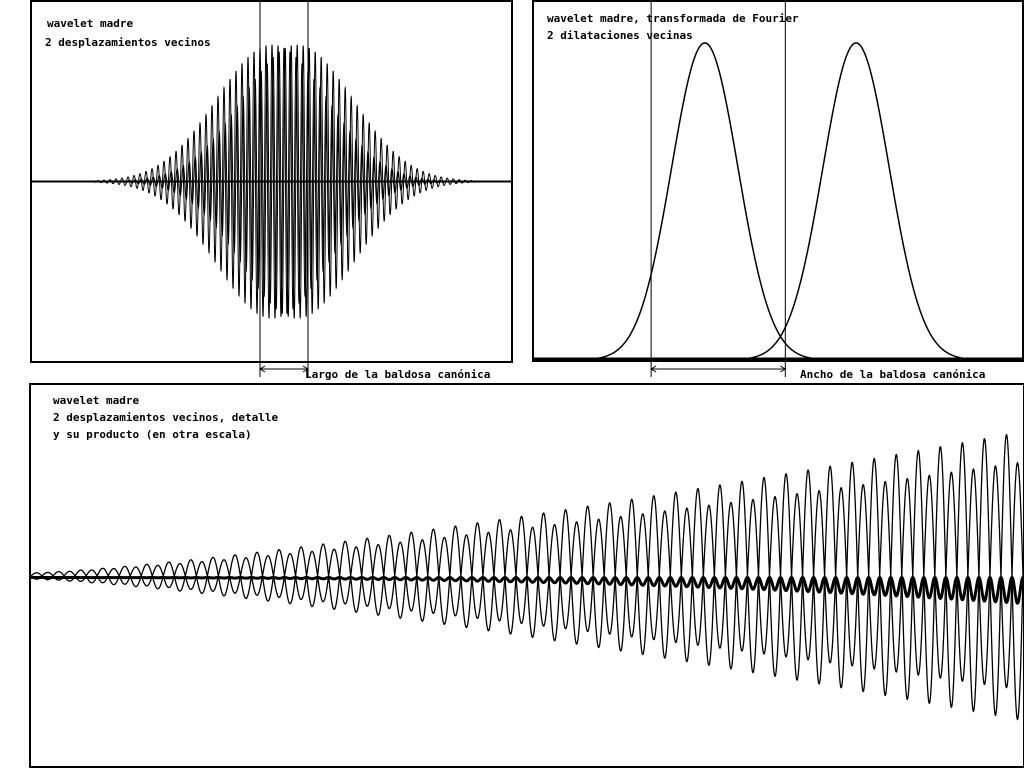 This screenshot has height=768, width=1024. I want to click on product-line, so click(527, 590).